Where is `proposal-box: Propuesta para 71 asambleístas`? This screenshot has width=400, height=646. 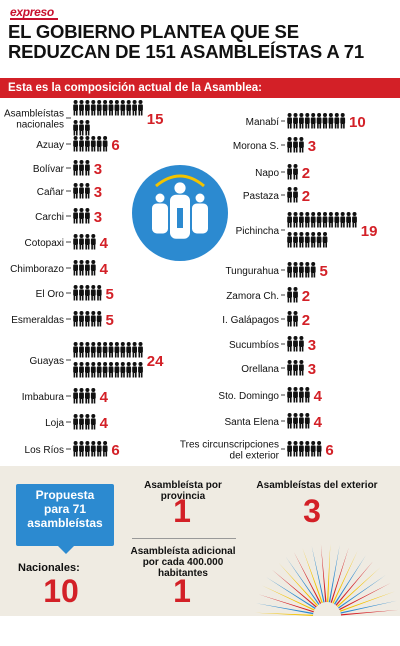
proposal-box: Propuesta para 71 asambleístas is located at coordinates (65, 515).